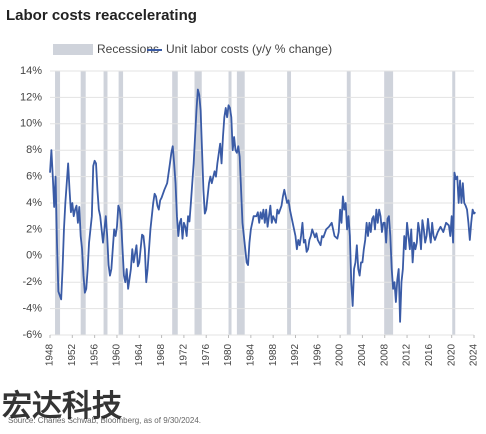  I want to click on y-tick-label: 14%, so click(31, 71).